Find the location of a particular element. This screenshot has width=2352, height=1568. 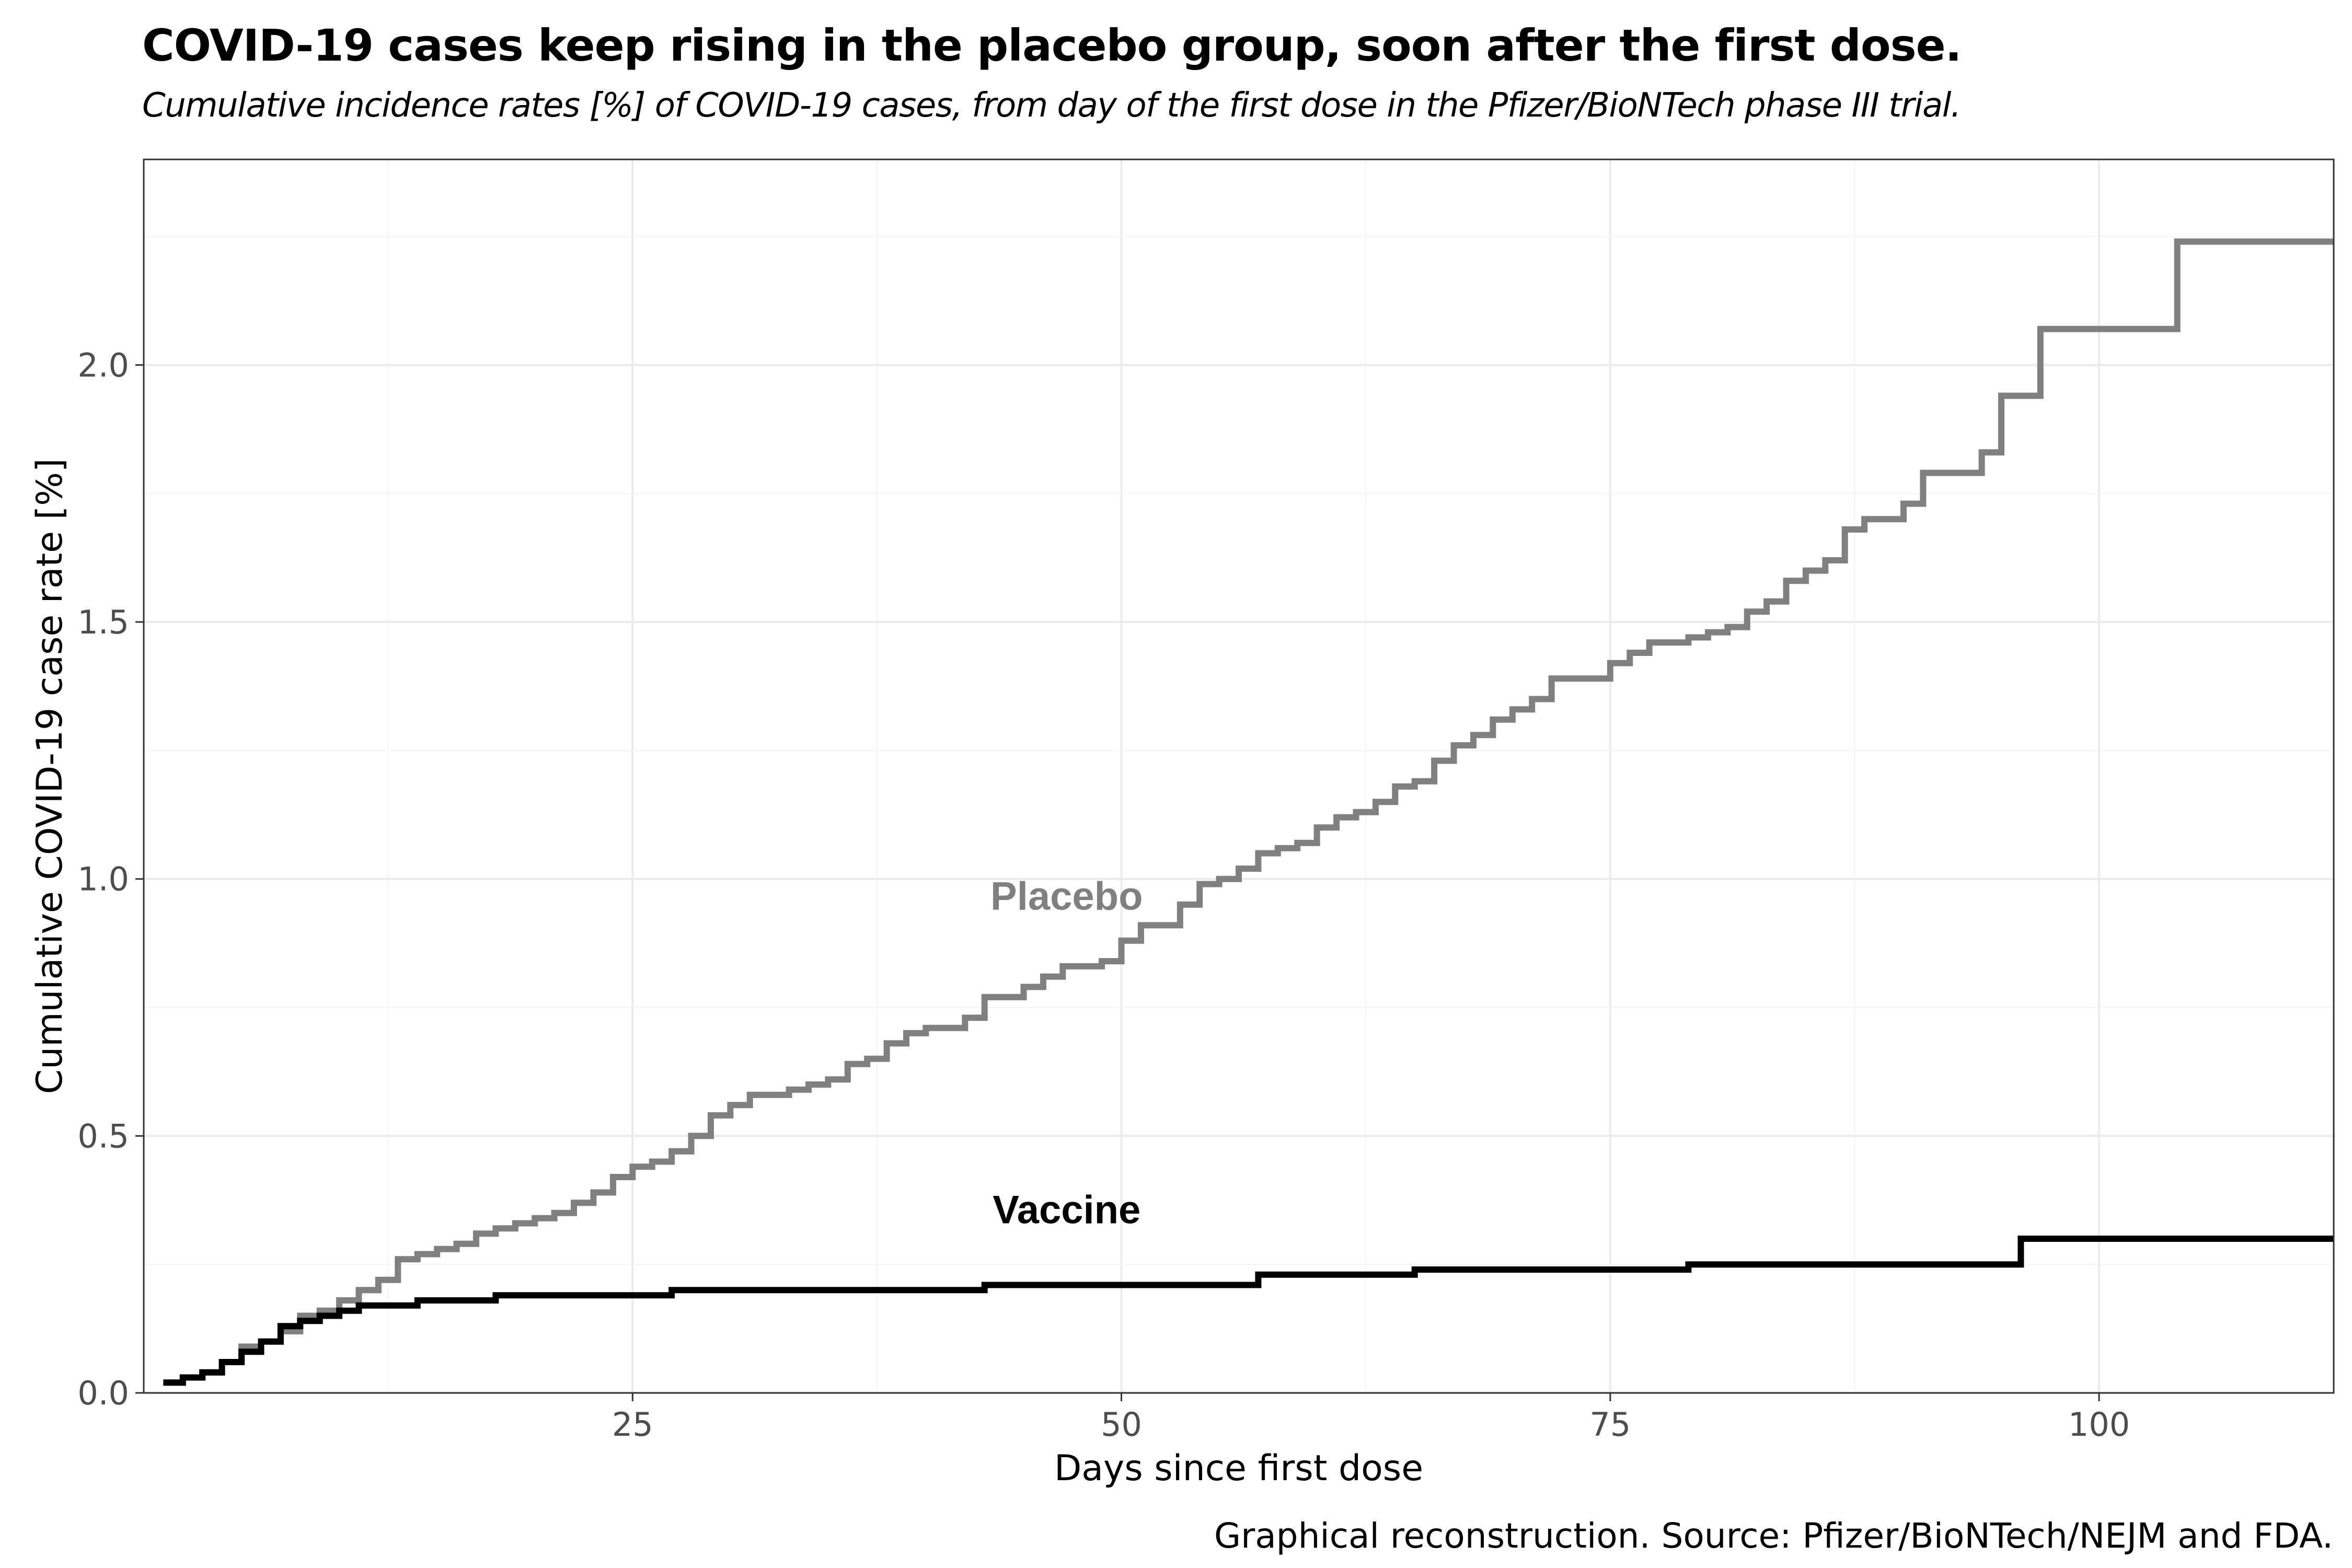

y-tick-label: 0.5 is located at coordinates (103, 1136).